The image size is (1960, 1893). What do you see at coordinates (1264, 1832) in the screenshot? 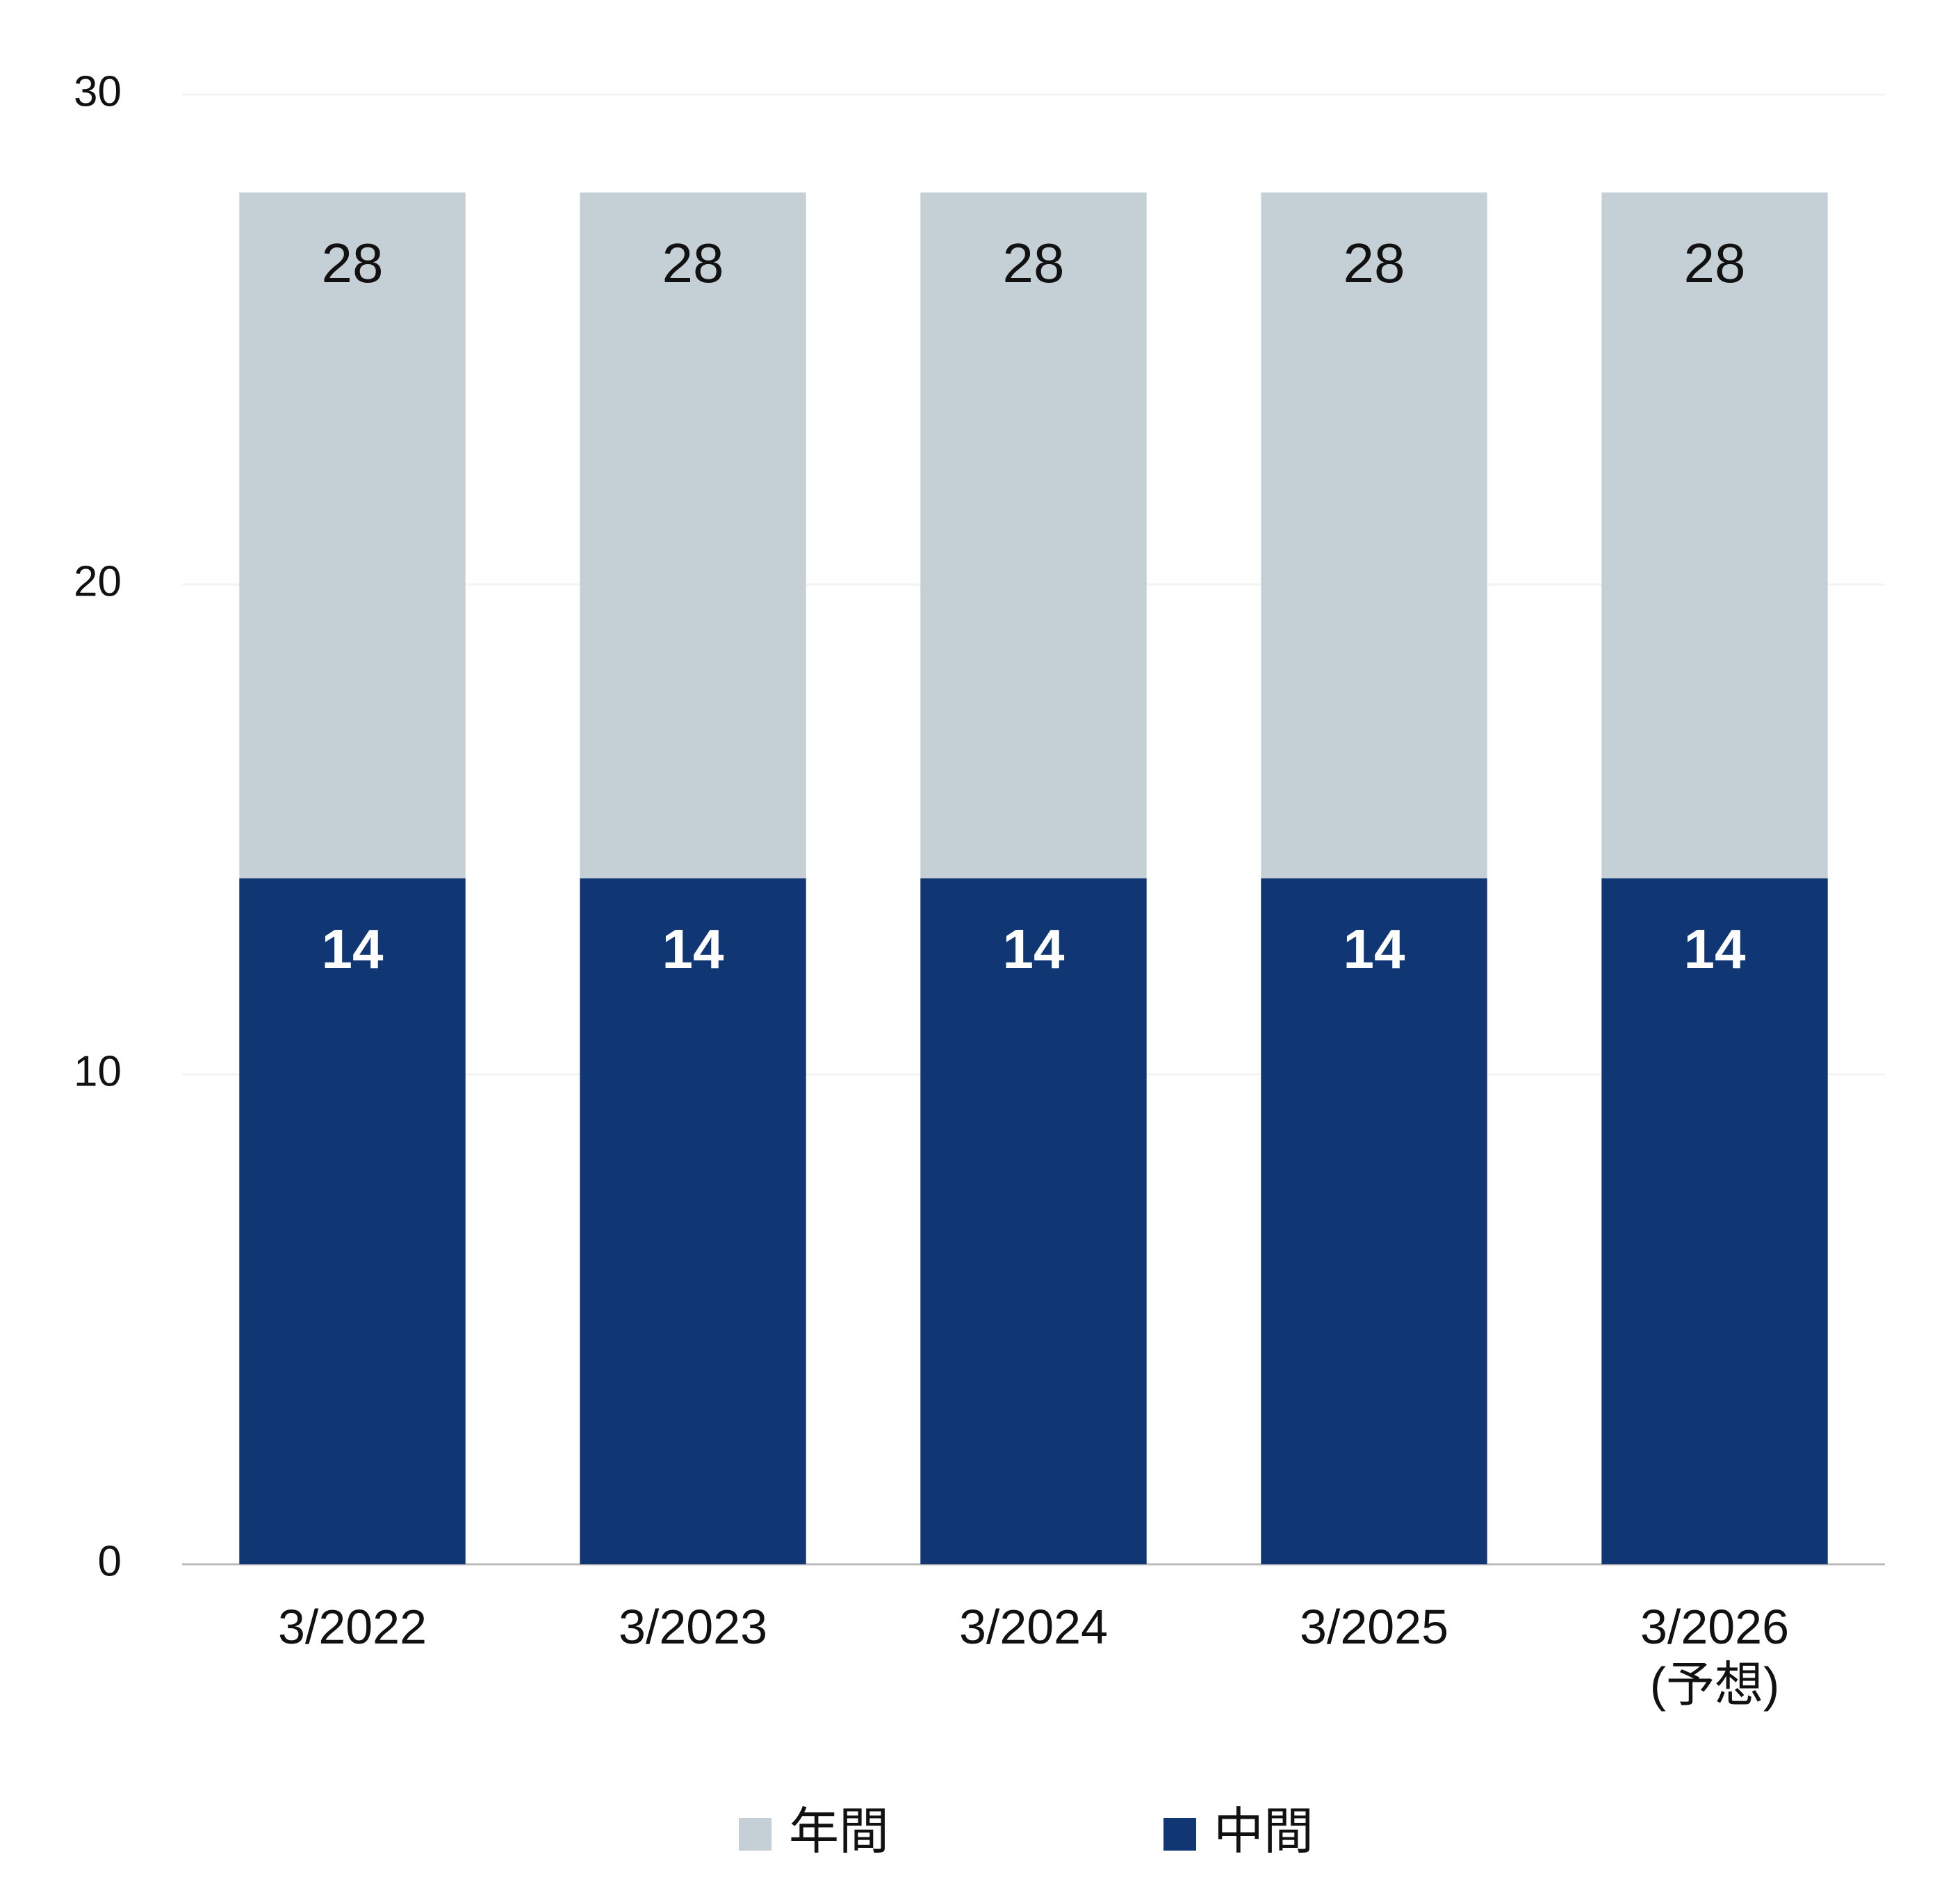
I see `legend-label: 中間` at bounding box center [1264, 1832].